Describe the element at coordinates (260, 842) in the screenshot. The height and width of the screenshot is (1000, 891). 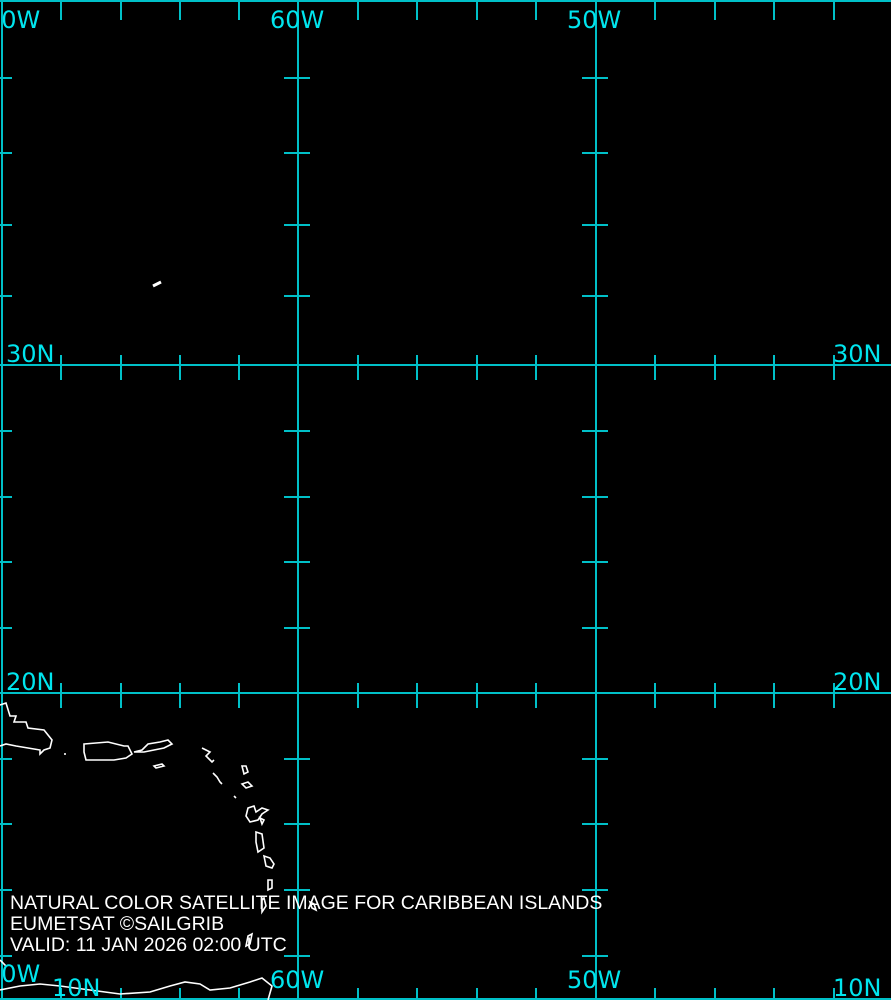
I see `dominica` at that location.